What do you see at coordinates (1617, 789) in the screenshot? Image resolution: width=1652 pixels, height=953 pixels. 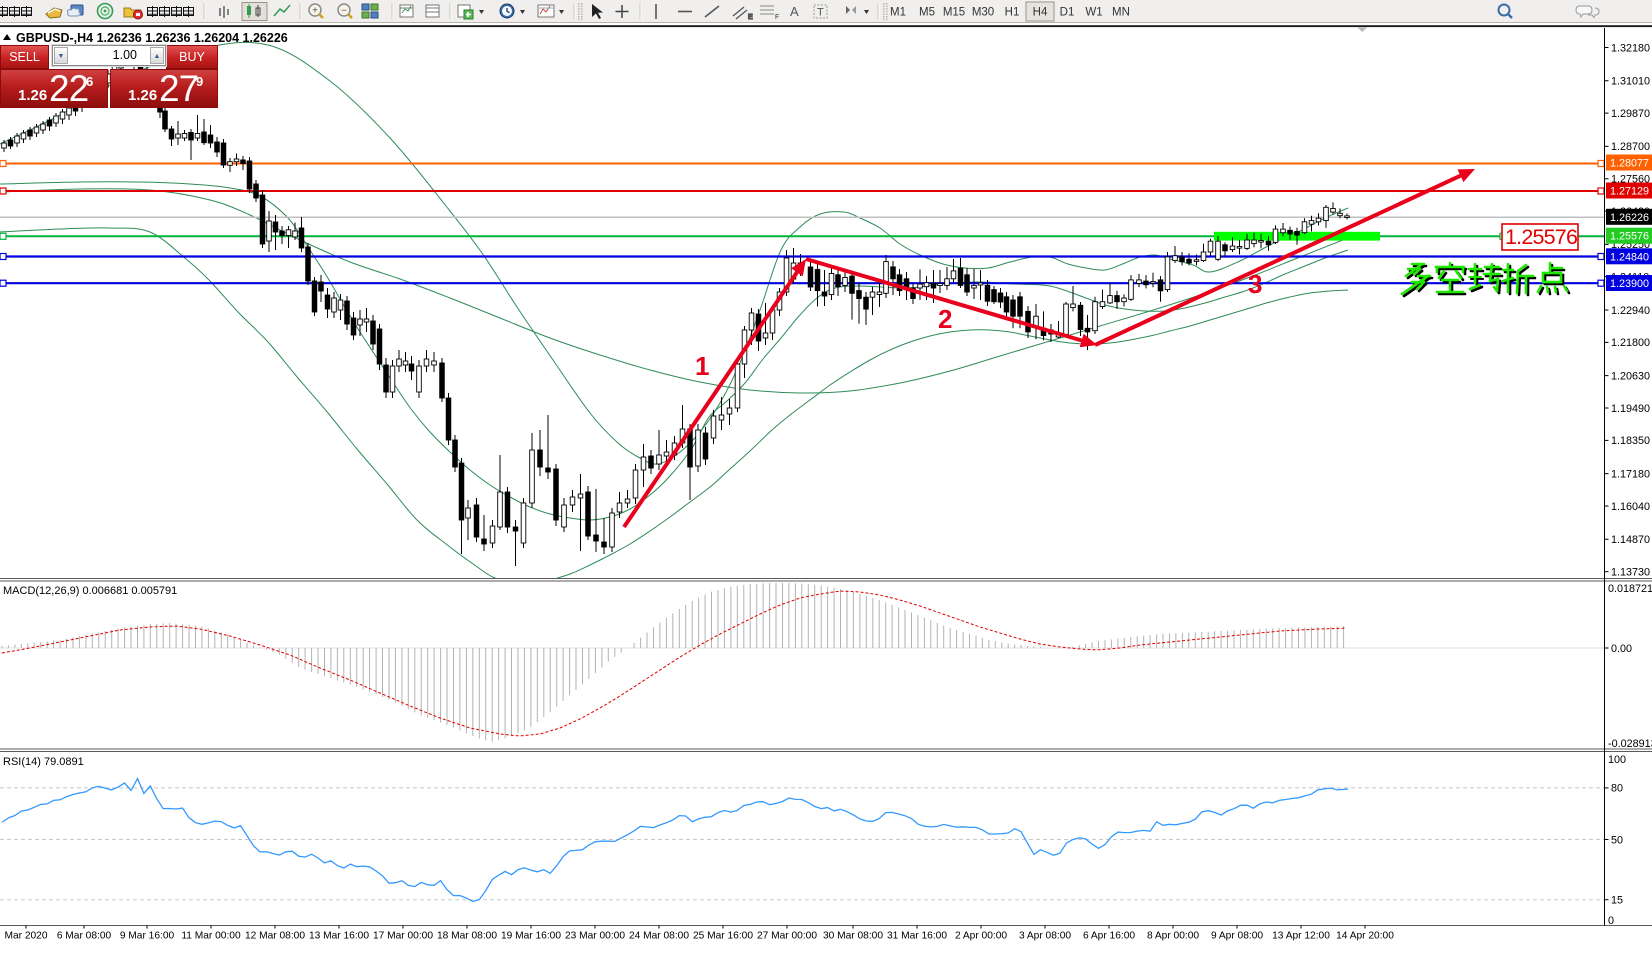 I see `svg-text: 80` at bounding box center [1617, 789].